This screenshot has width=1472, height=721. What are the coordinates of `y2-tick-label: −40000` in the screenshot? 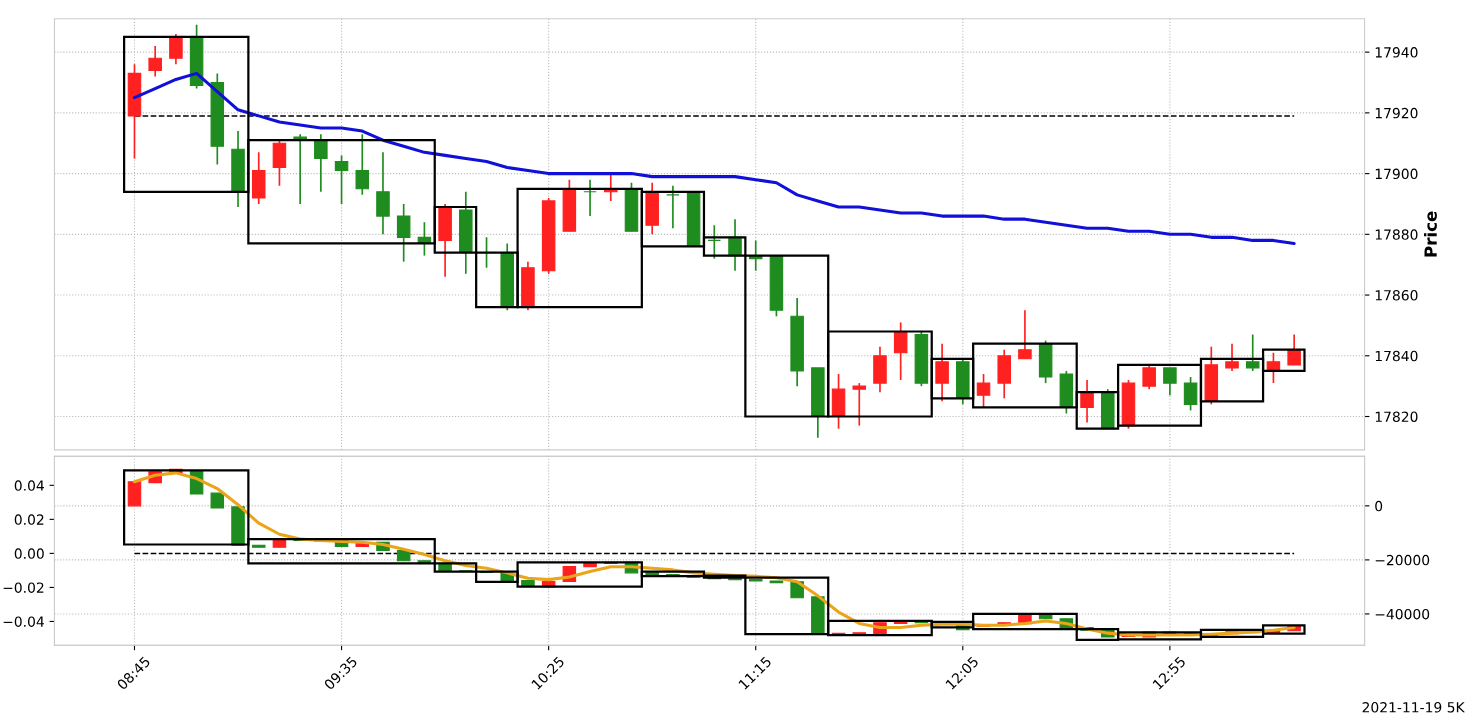 It's located at (1402, 614).